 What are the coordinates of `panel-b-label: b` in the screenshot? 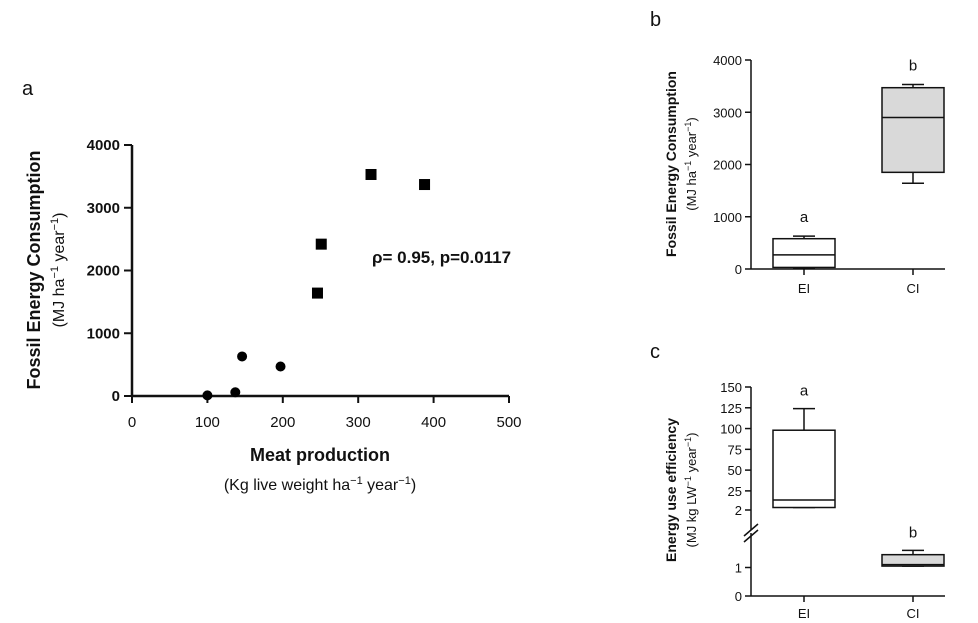 It's located at (655, 20).